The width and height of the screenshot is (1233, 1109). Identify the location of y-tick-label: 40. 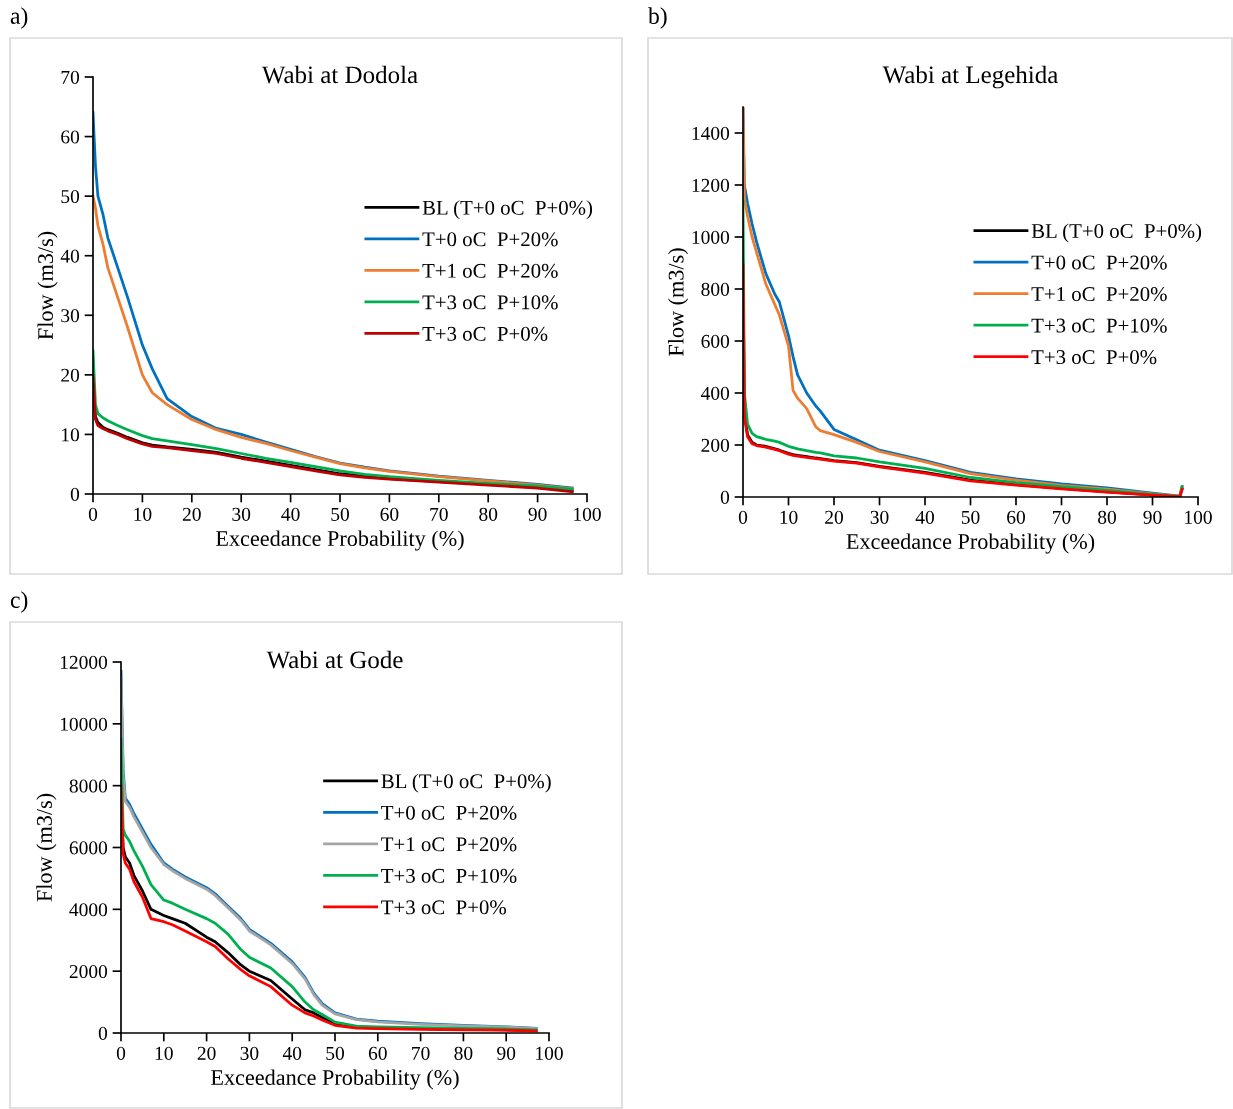
(70, 256).